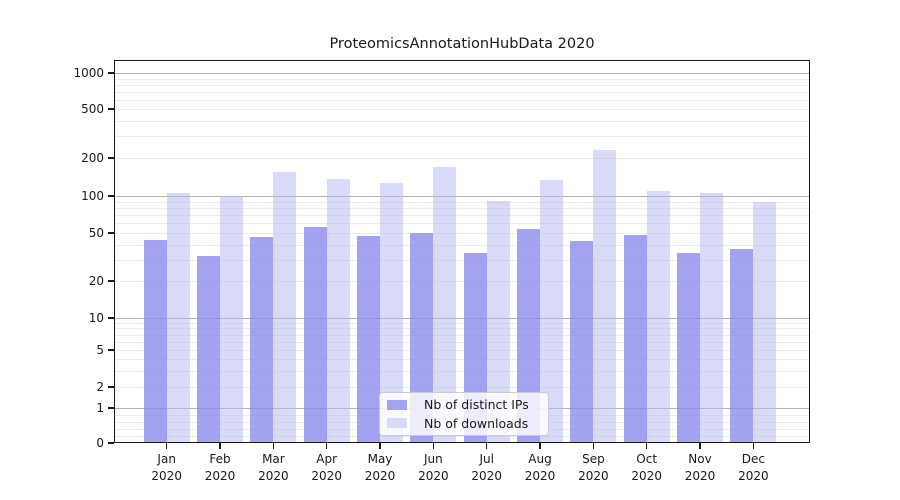 The image size is (900, 500). I want to click on bar-distinct-ips-may, so click(368, 339).